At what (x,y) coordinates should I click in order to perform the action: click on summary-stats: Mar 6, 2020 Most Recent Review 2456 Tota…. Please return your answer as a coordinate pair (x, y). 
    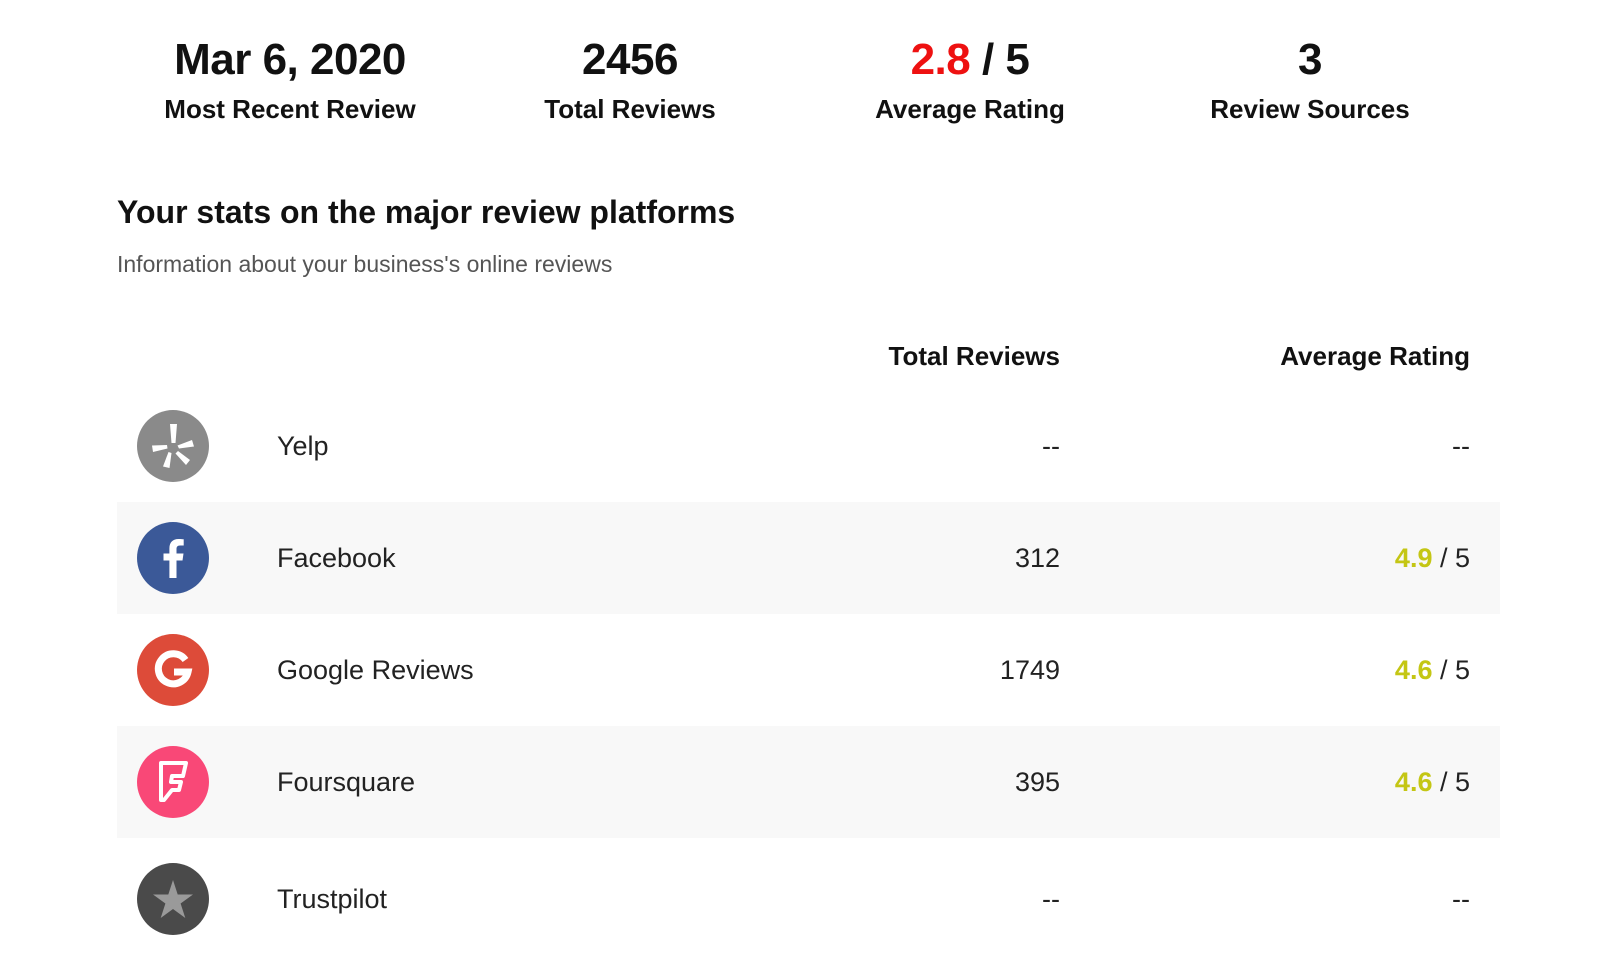
    Looking at the image, I should click on (800, 90).